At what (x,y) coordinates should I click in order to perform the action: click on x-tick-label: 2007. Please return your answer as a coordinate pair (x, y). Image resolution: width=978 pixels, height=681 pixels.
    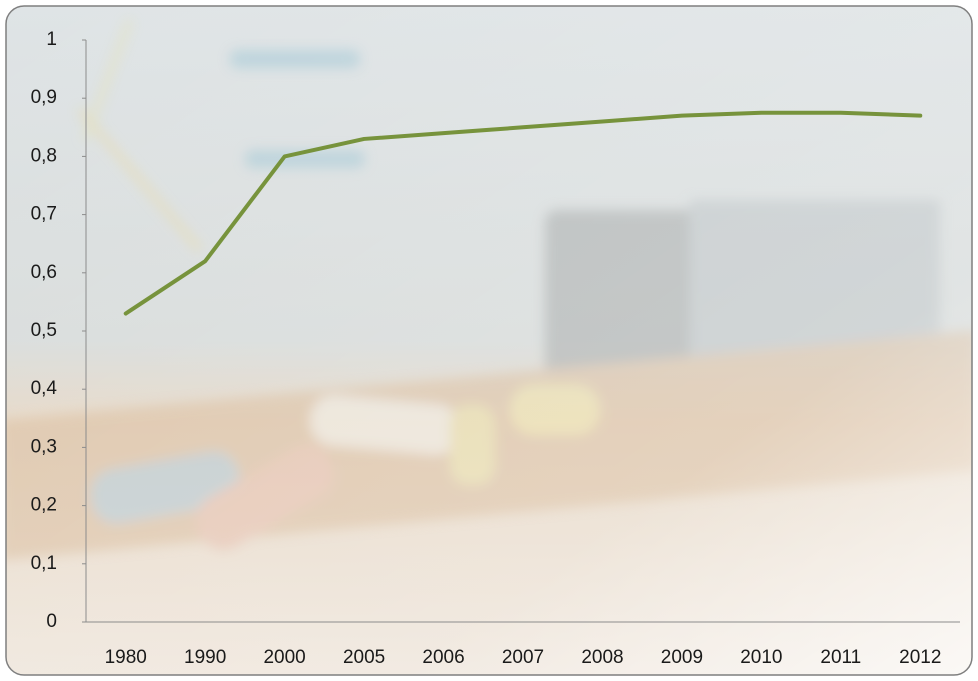
    Looking at the image, I should click on (523, 657).